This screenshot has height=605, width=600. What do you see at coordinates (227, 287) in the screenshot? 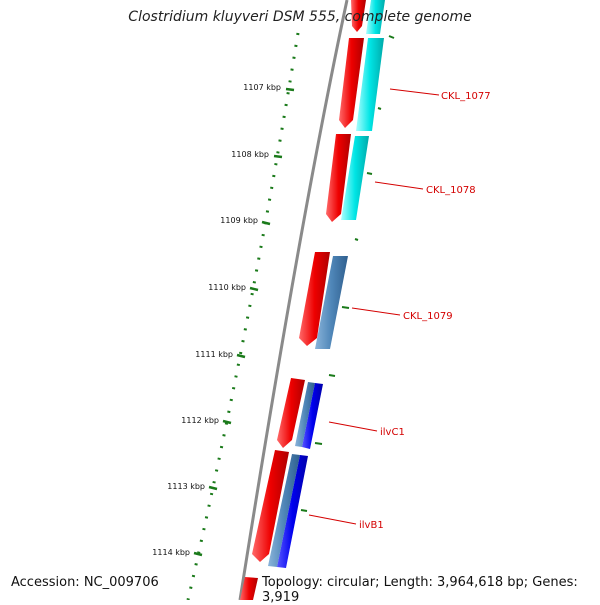
I see `scale-label: 1110 kbp` at bounding box center [227, 287].